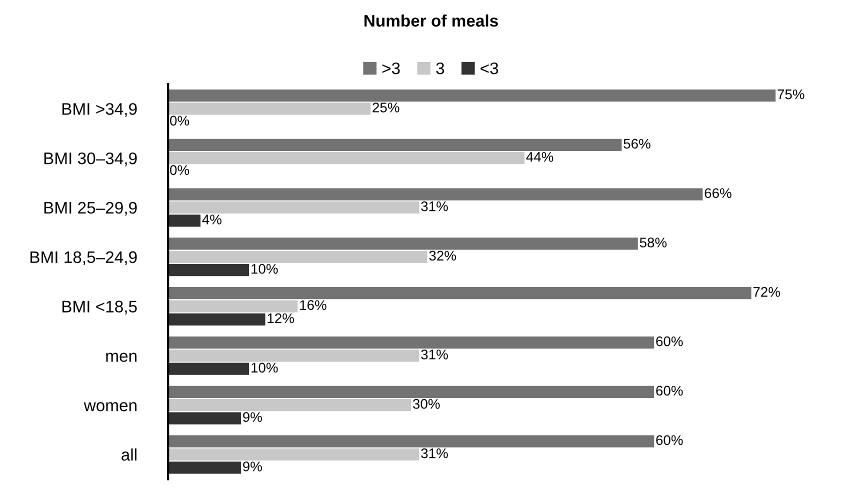 This screenshot has height=494, width=862. Describe the element at coordinates (212, 219) in the screenshot. I see `data-label: 4%` at that location.